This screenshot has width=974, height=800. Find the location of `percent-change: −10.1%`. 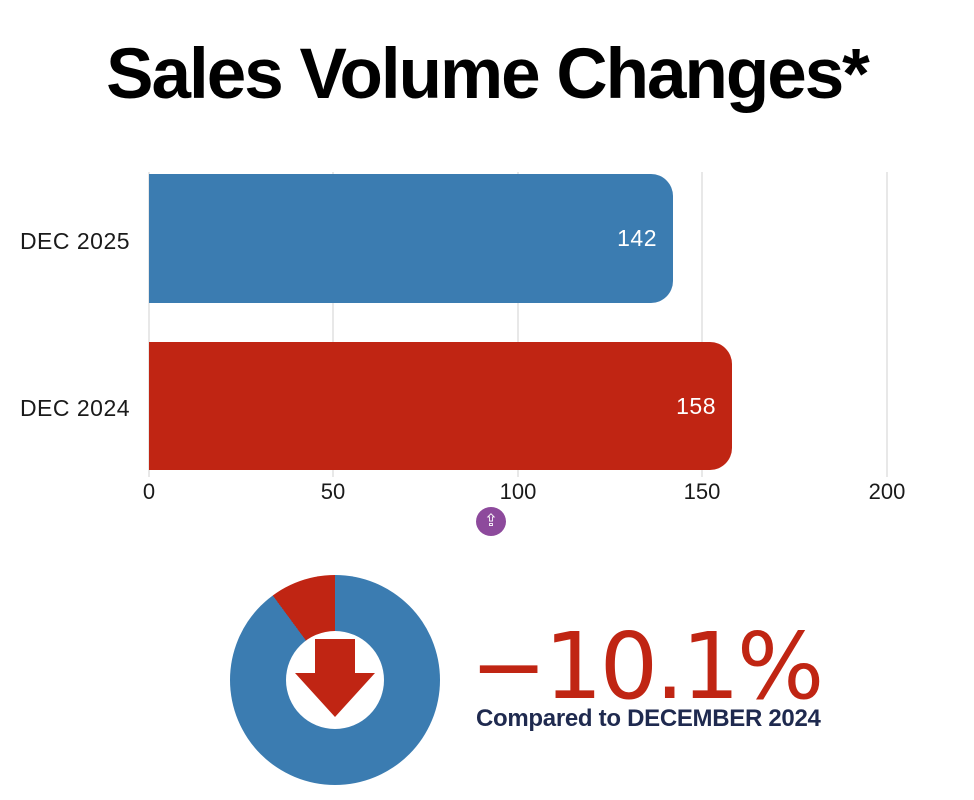

percent-change: −10.1% is located at coordinates (647, 666).